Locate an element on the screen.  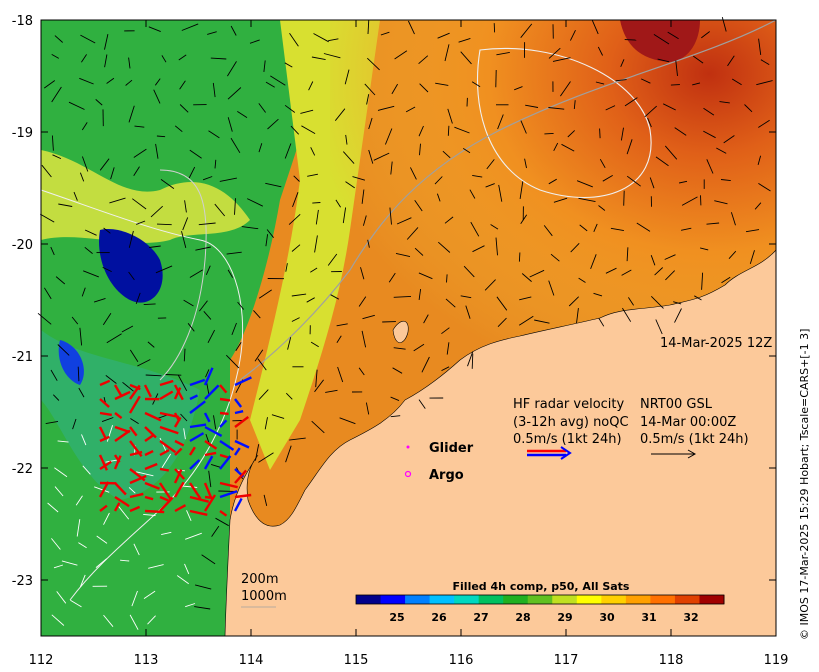
hf-radar-title: HF radar velocity is located at coordinates (569, 404).